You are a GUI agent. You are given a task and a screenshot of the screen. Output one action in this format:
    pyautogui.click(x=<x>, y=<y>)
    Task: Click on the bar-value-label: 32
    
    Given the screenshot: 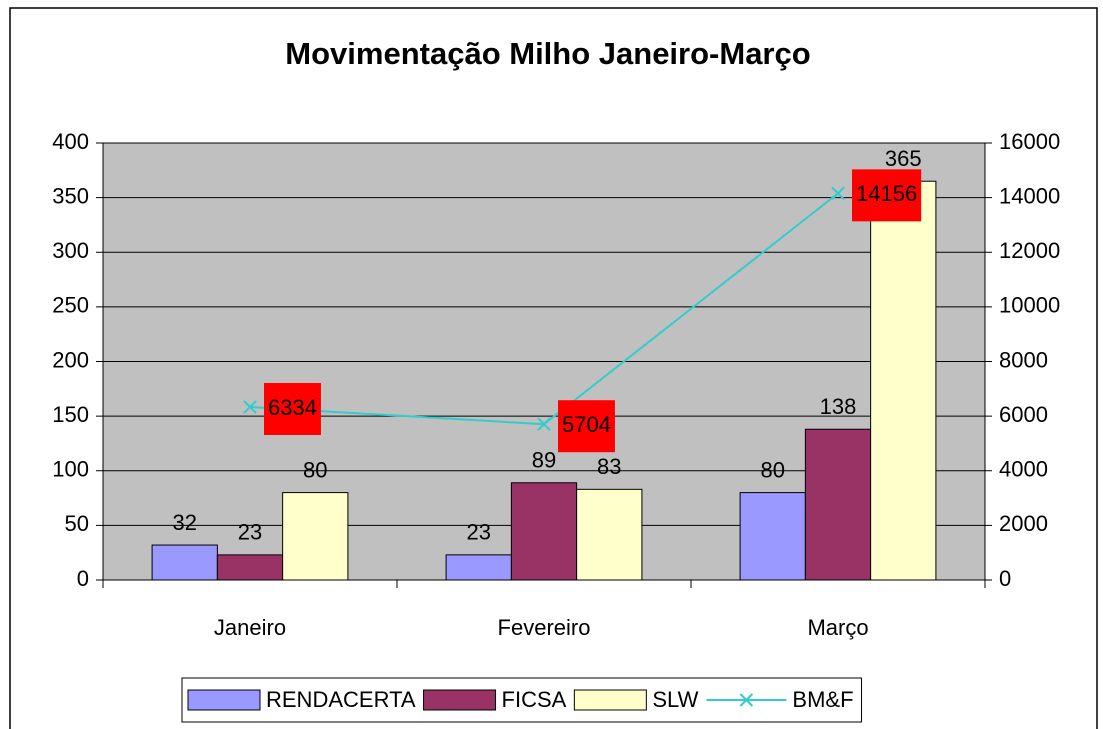 What is the action you would take?
    pyautogui.click(x=184, y=522)
    